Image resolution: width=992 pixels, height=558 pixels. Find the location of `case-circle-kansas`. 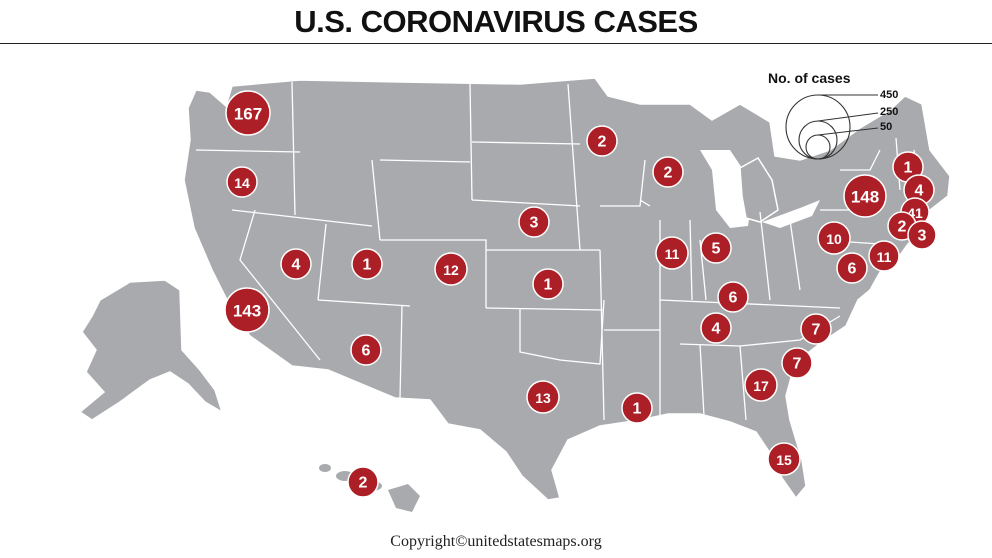

case-circle-kansas is located at coordinates (548, 284).